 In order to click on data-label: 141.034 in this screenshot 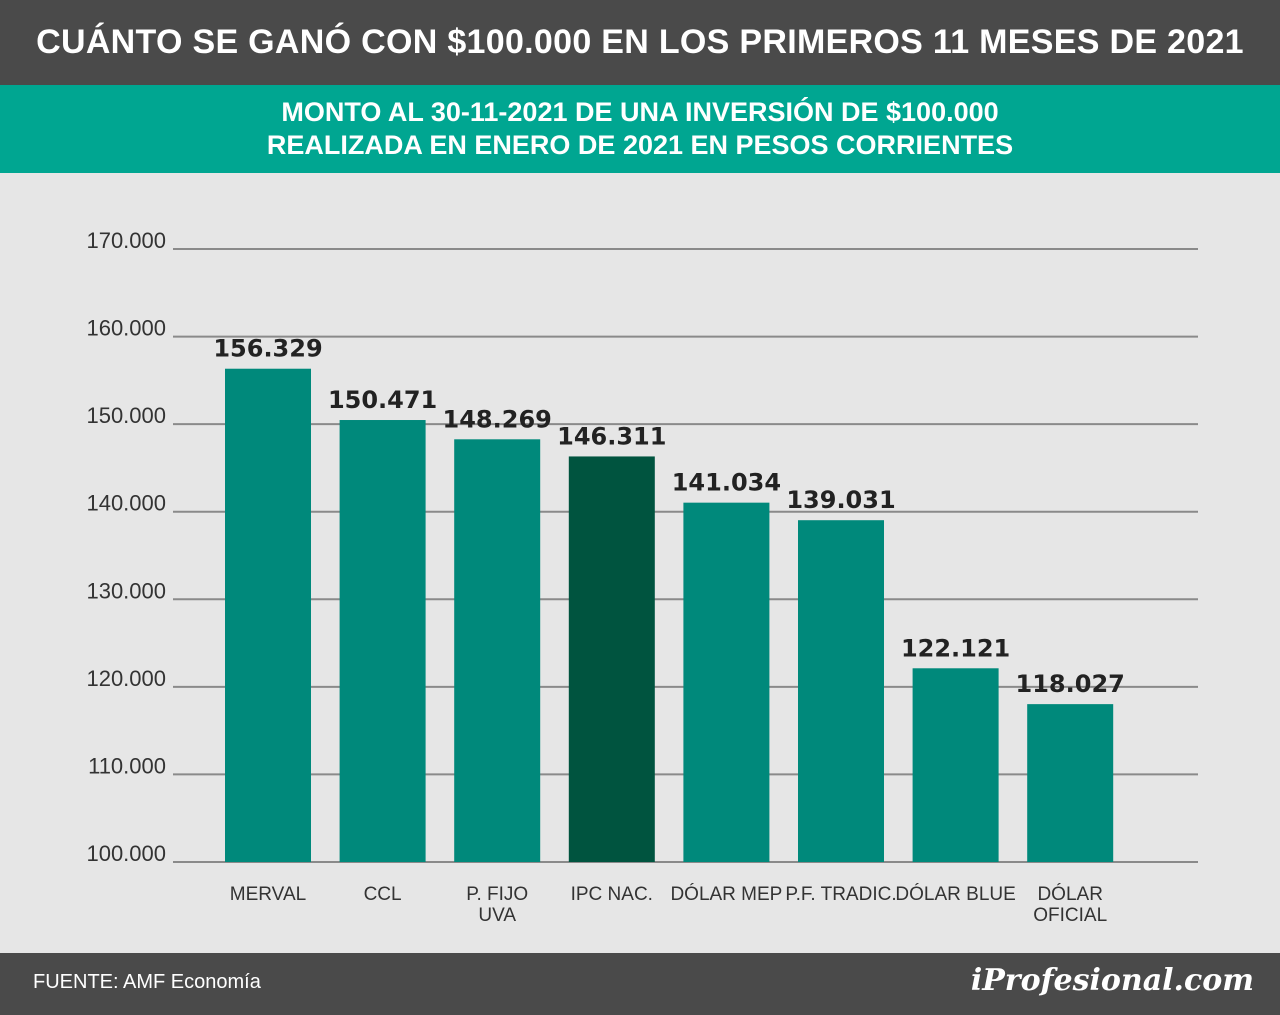, I will do `click(726, 483)`.